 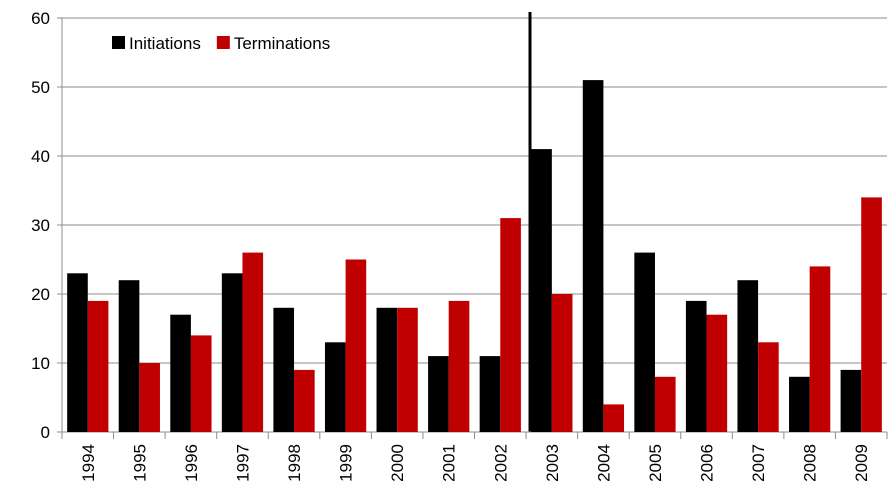 I want to click on x-tick-label: 2003, so click(x=552, y=463).